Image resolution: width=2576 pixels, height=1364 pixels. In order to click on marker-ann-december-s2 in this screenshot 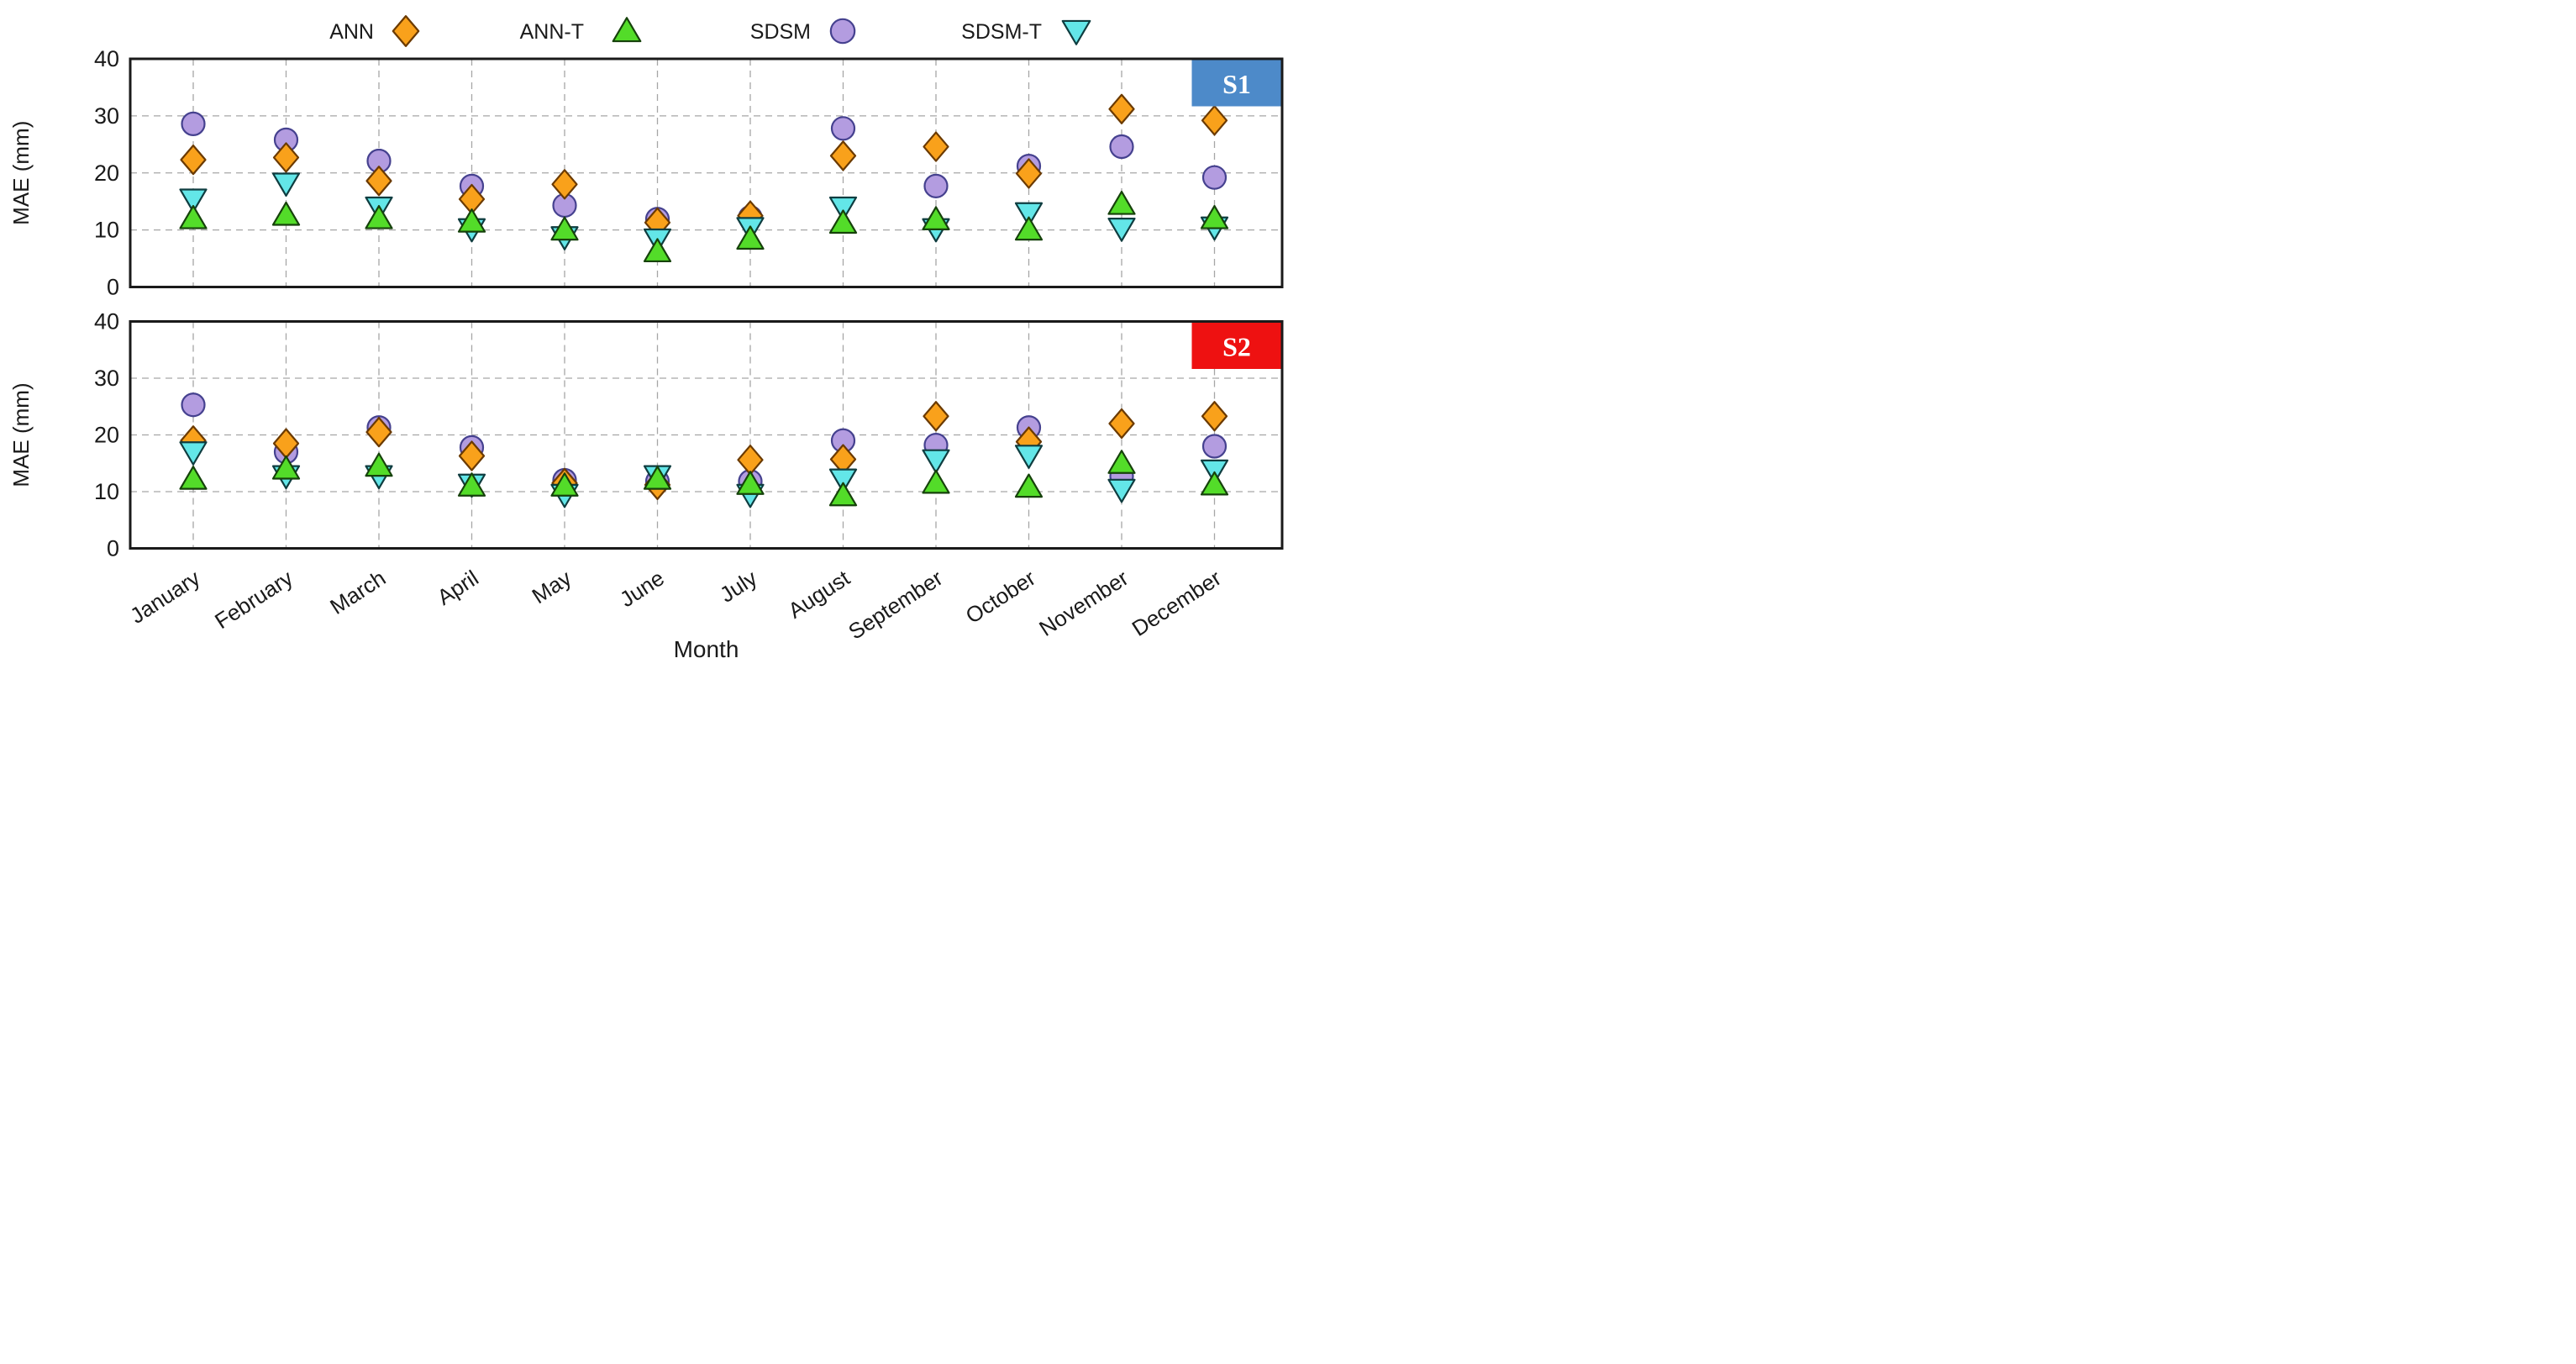, I will do `click(1214, 417)`.